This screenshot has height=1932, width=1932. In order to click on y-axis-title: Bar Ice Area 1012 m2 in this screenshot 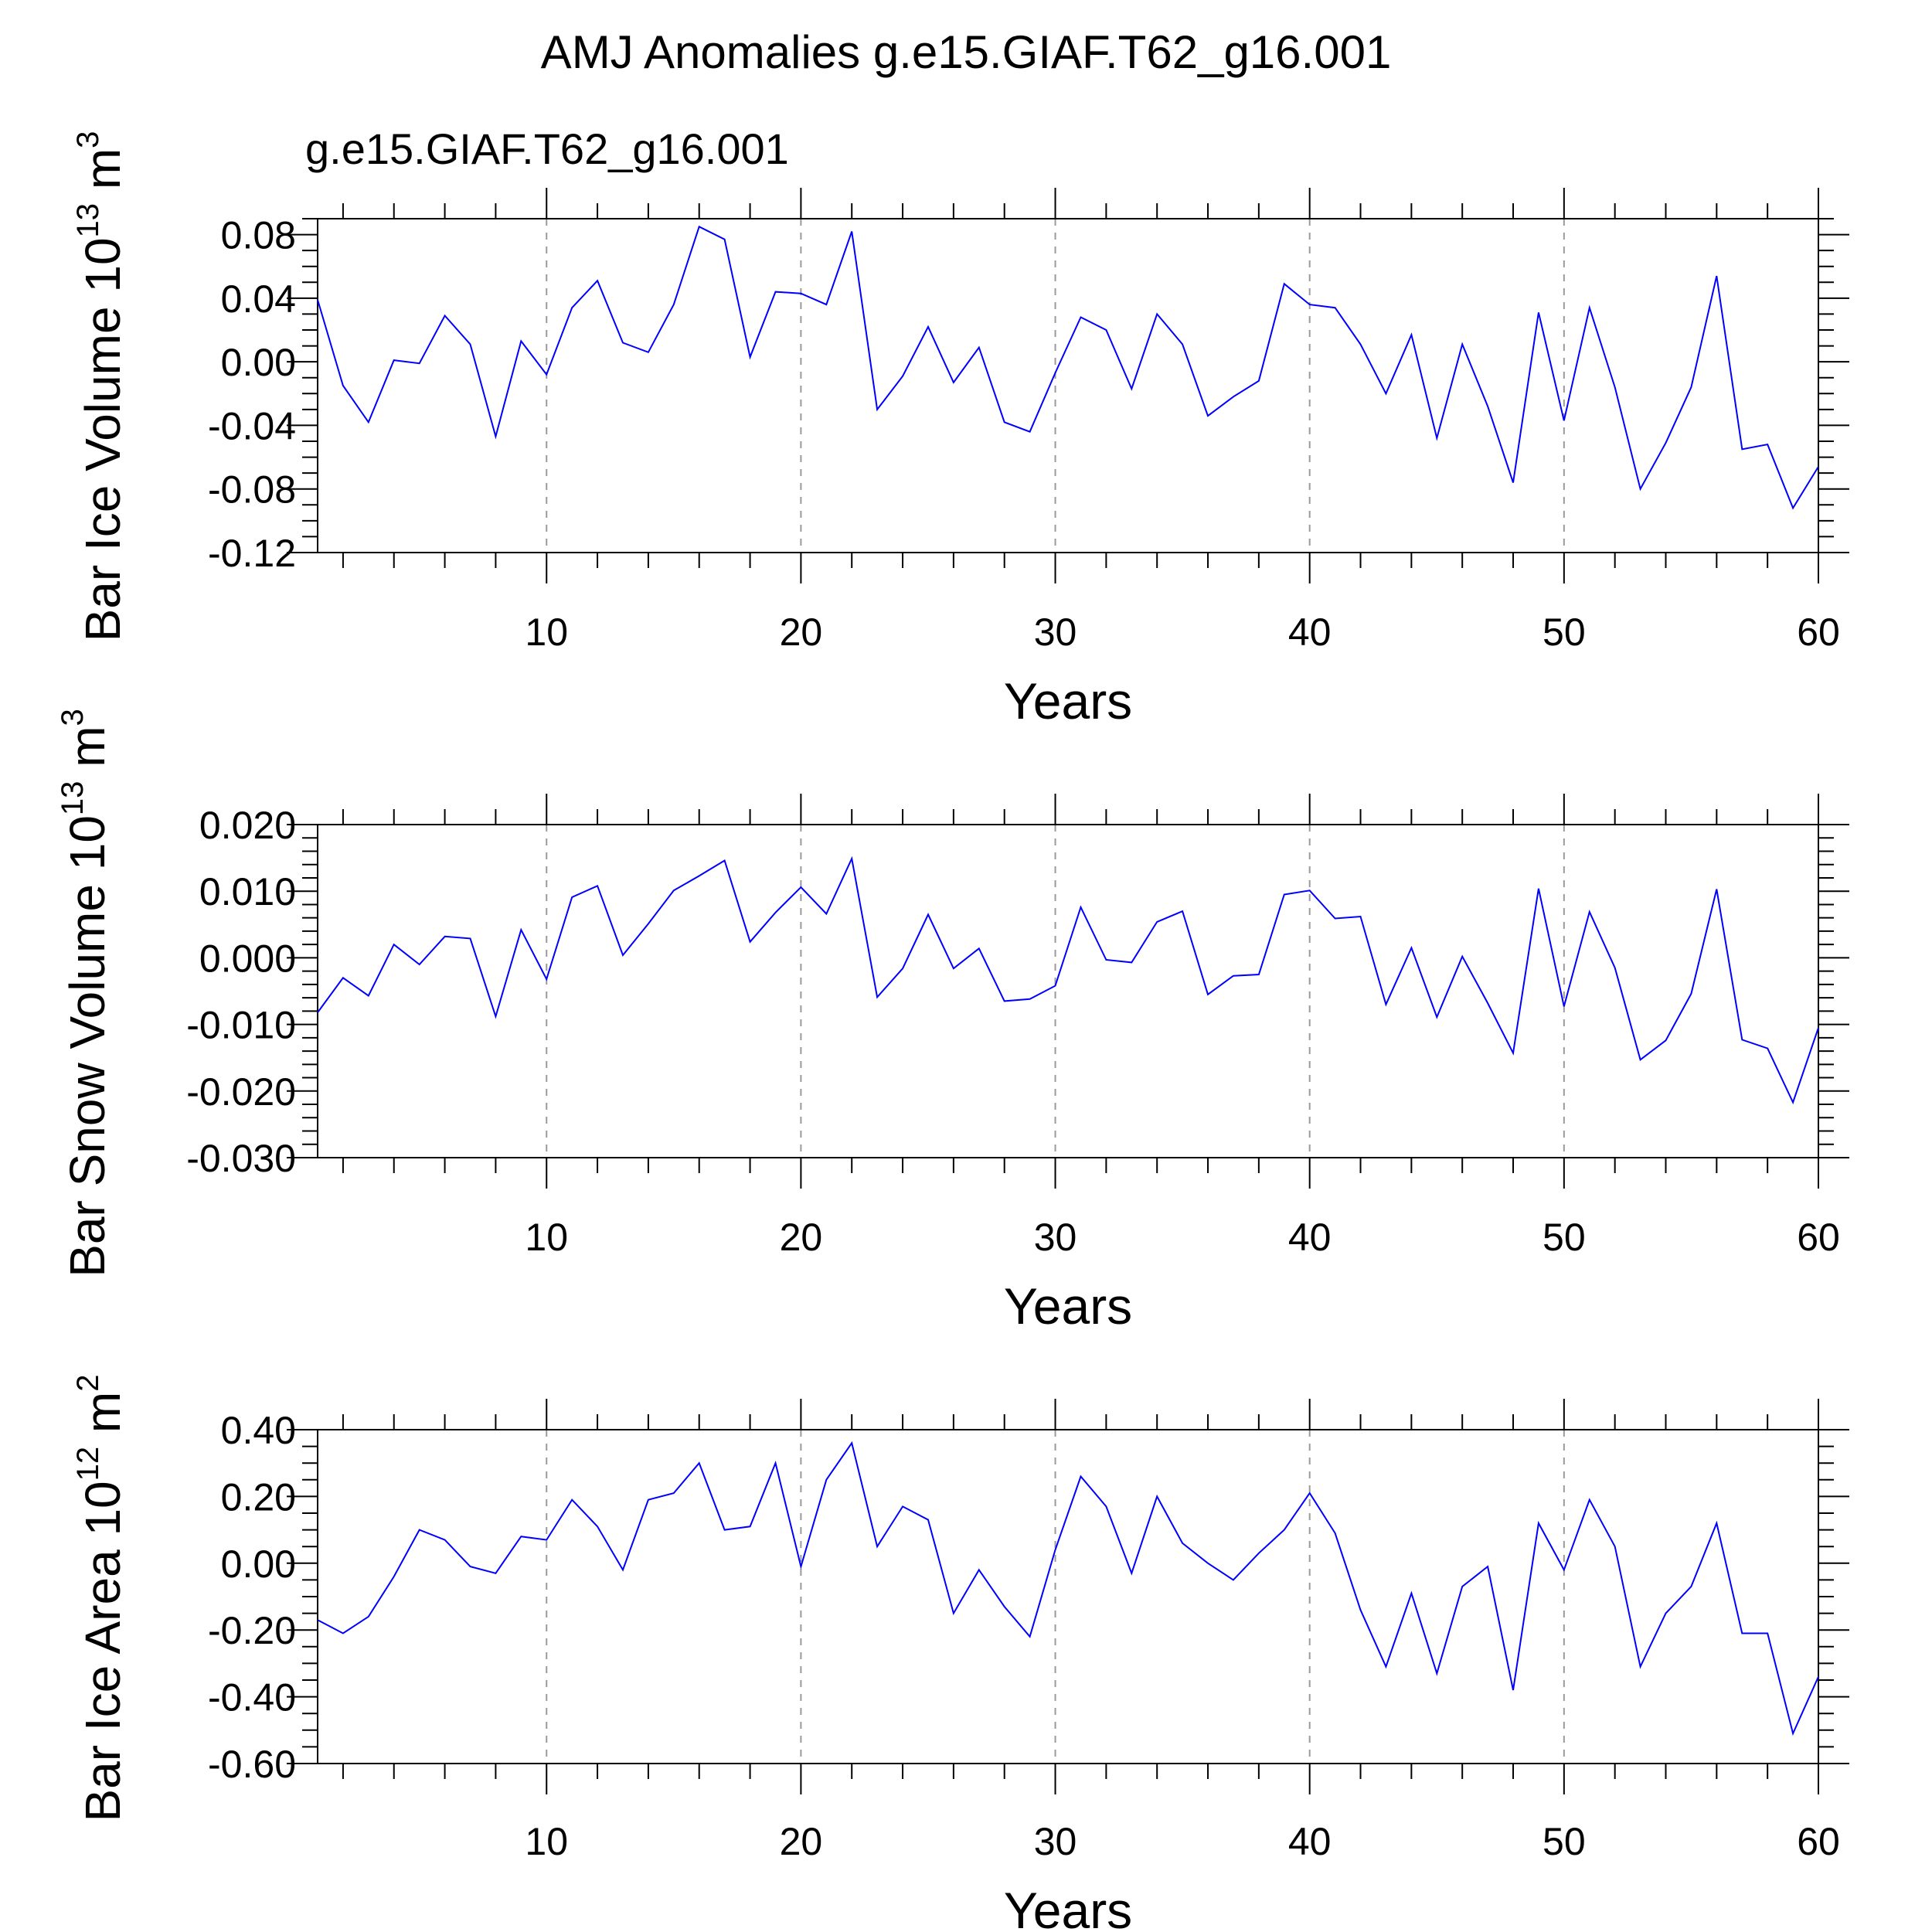, I will do `click(101, 1599)`.